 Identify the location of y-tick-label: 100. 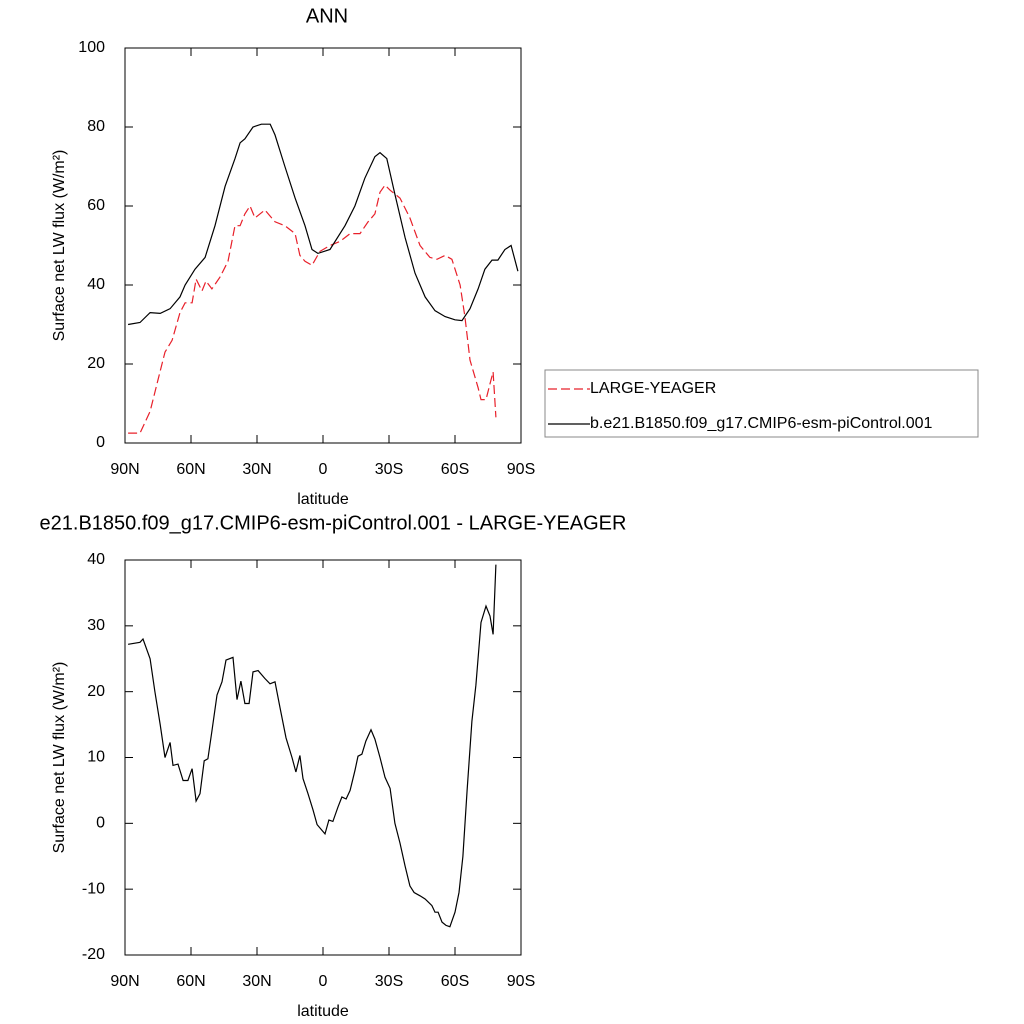
(91, 47).